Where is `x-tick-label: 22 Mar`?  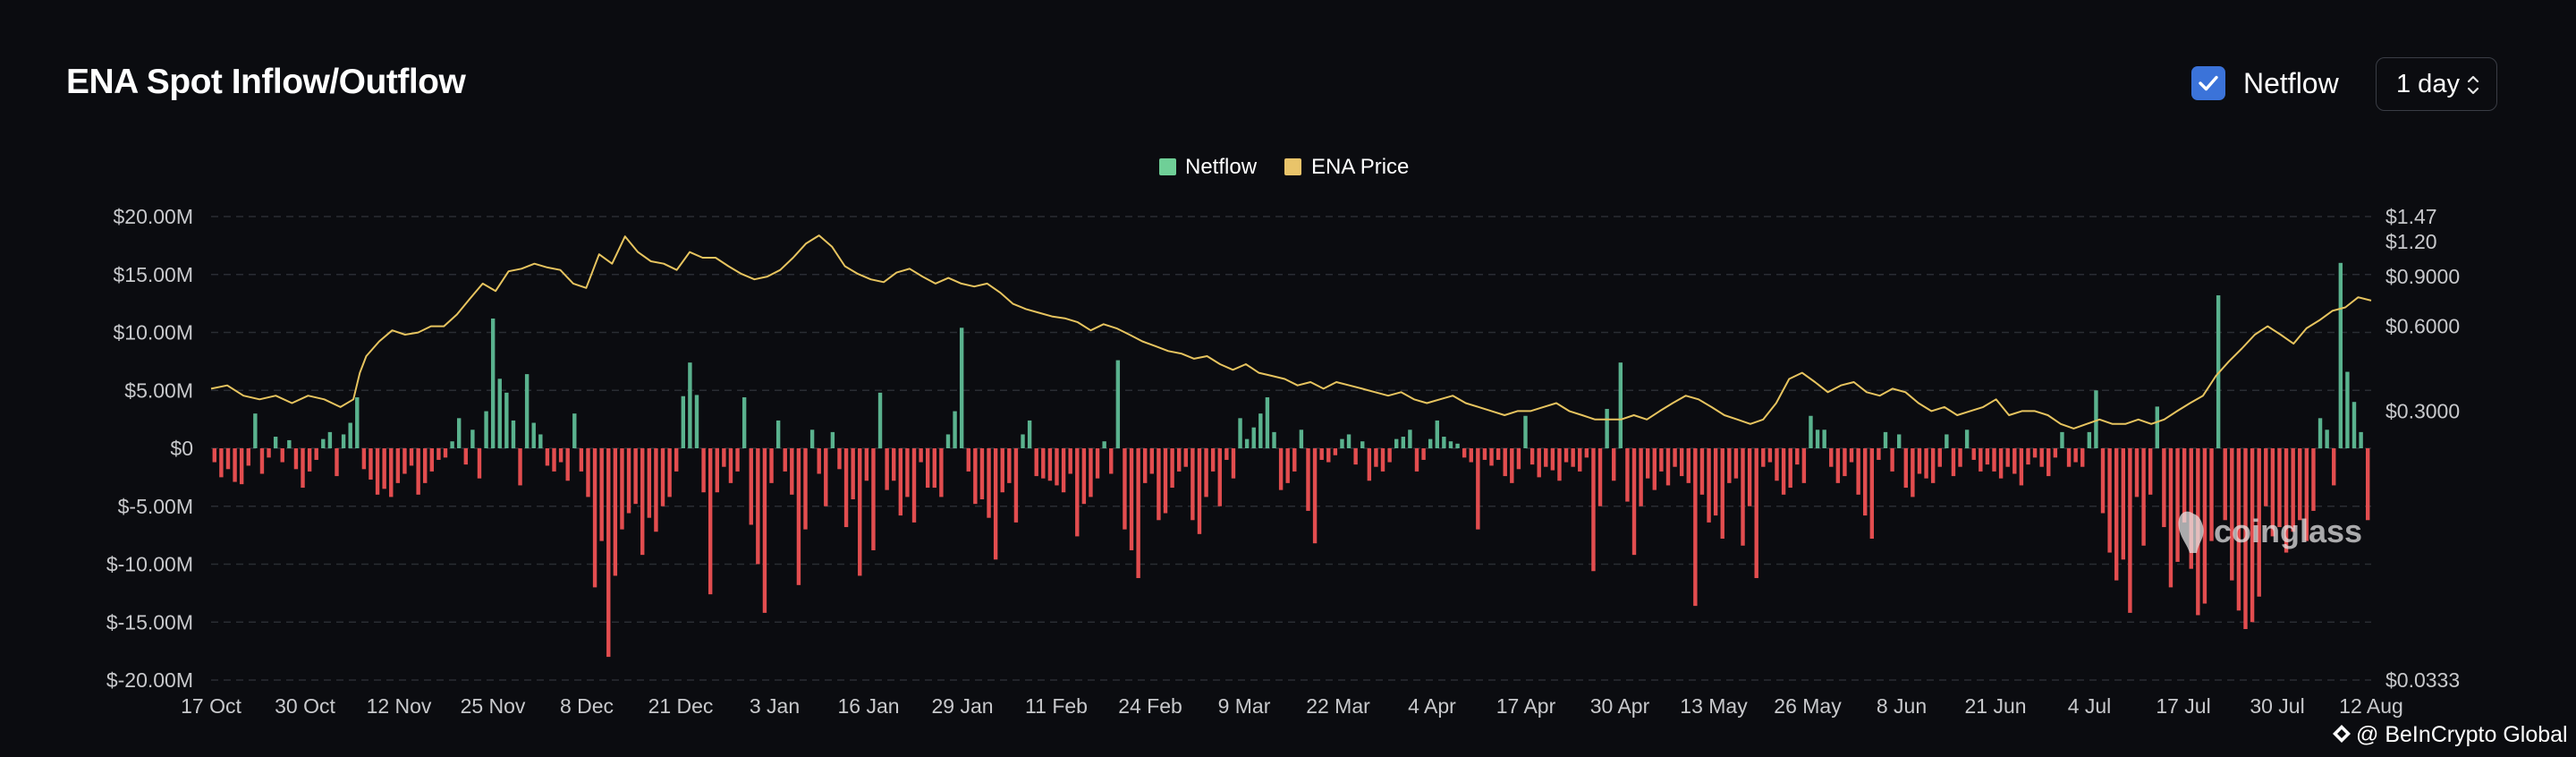 x-tick-label: 22 Mar is located at coordinates (1338, 706).